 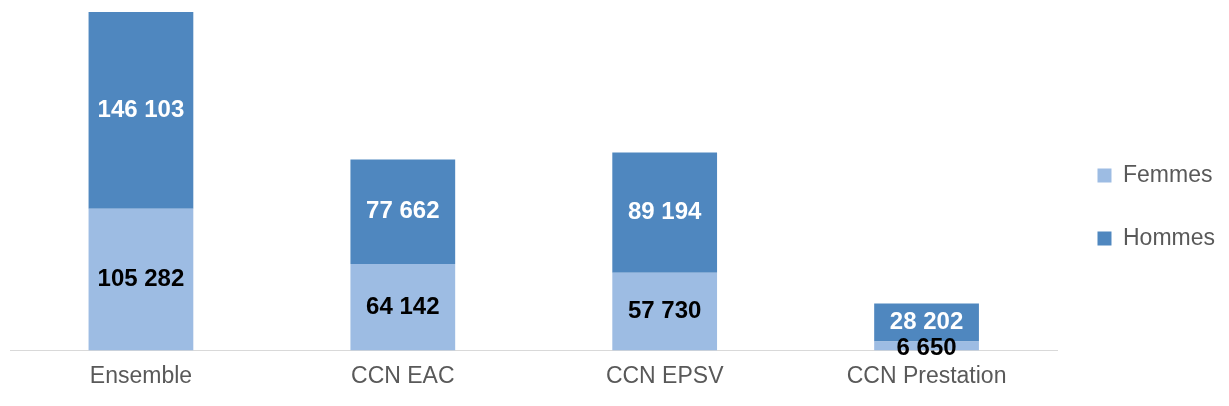 I want to click on x-tick-label: CCN EAC, so click(x=403, y=374).